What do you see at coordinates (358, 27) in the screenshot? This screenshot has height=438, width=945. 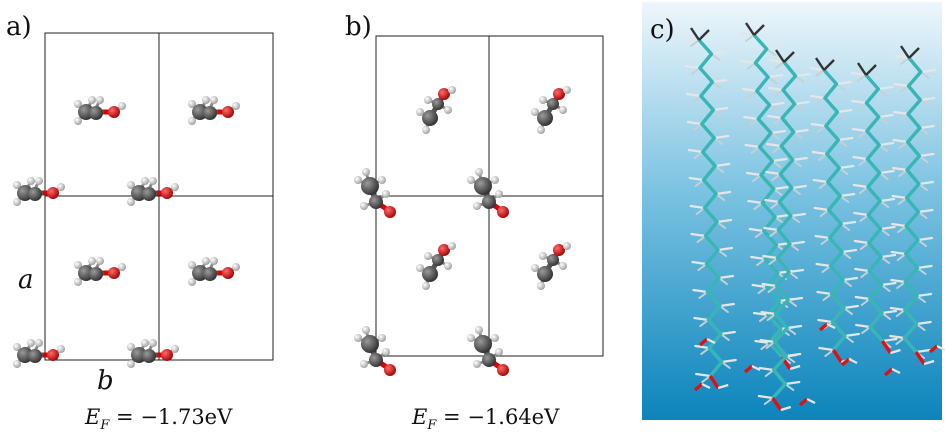 I see `panel-label-b: b)` at bounding box center [358, 27].